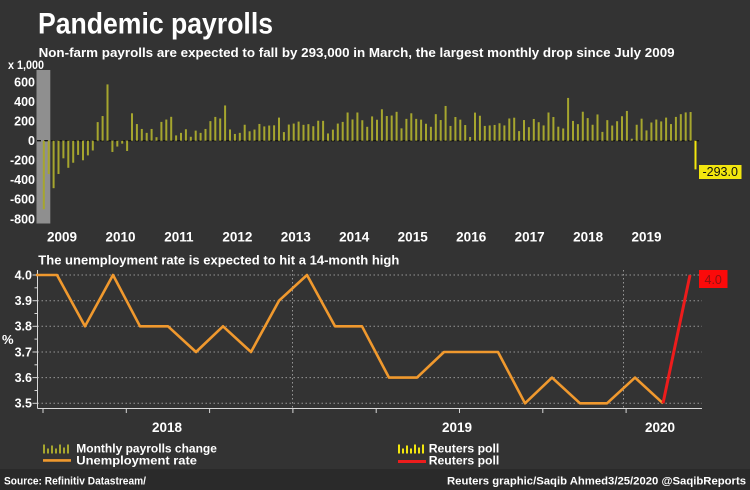  Describe the element at coordinates (413, 237) in the screenshot. I see `svg-text: 2015` at that location.